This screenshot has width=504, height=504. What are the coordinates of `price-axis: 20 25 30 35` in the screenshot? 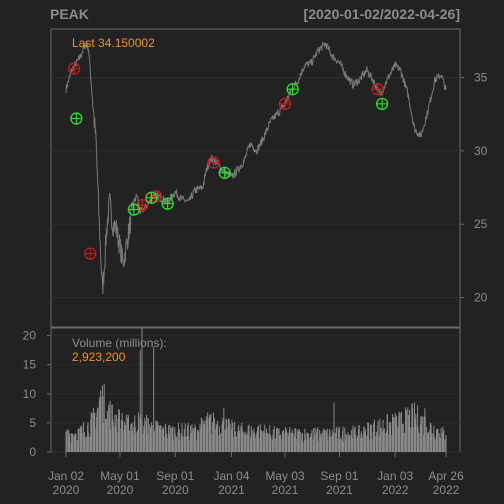 It's located at (474, 187).